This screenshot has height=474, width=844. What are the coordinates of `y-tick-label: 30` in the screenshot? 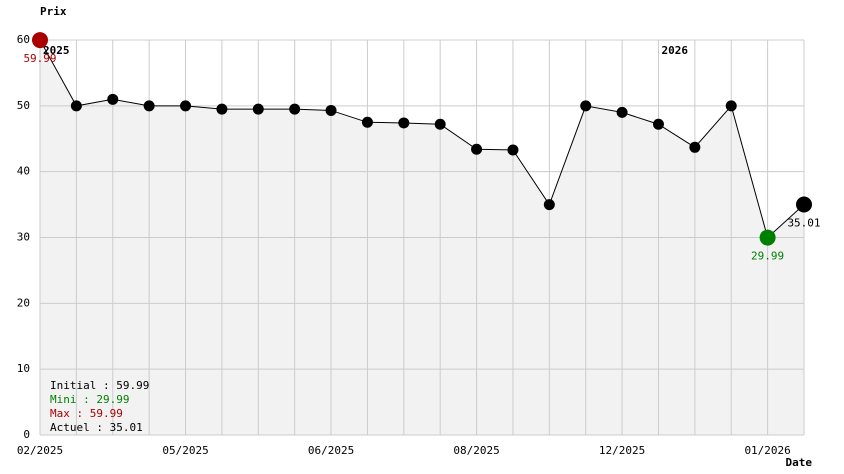 It's located at (23, 237).